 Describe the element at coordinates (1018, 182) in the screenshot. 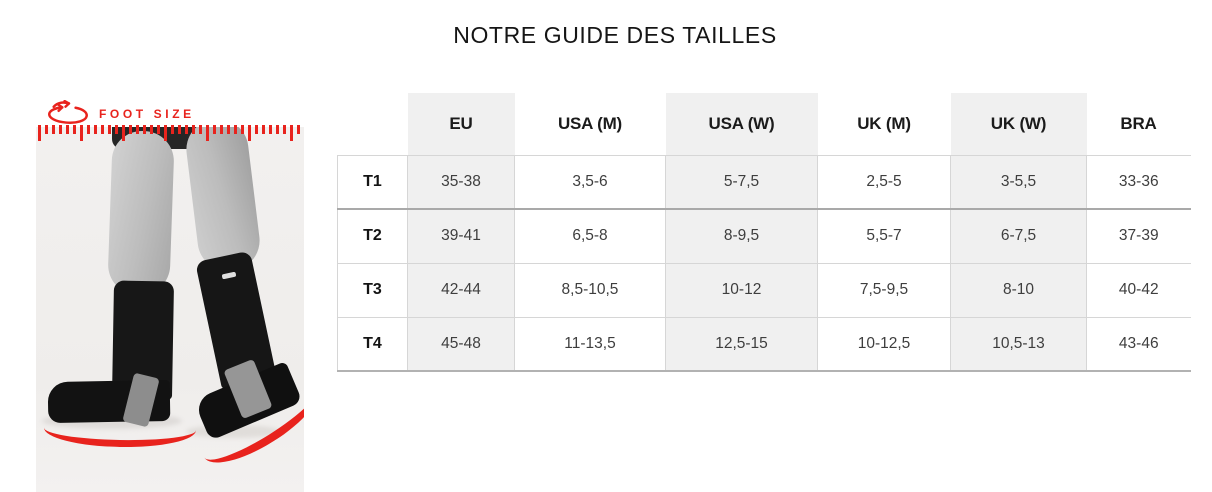

I see `size-cell: 3-5,5` at that location.